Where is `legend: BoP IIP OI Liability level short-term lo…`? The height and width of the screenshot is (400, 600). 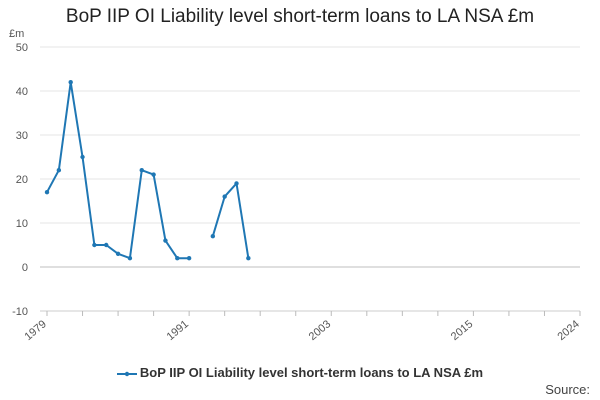 legend: BoP IIP OI Liability level short-term lo… is located at coordinates (300, 372).